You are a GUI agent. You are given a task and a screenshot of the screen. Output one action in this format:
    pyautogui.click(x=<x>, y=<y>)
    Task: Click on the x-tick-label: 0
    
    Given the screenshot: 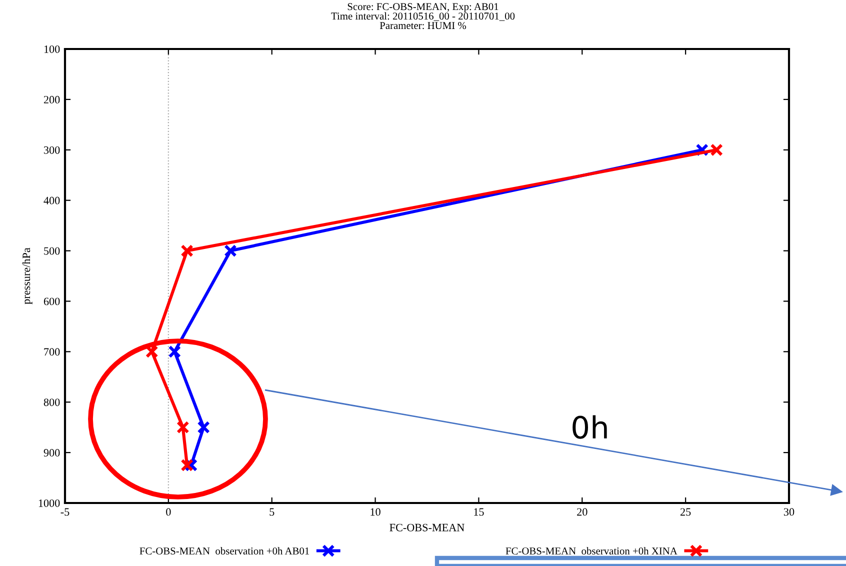 What is the action you would take?
    pyautogui.click(x=168, y=512)
    